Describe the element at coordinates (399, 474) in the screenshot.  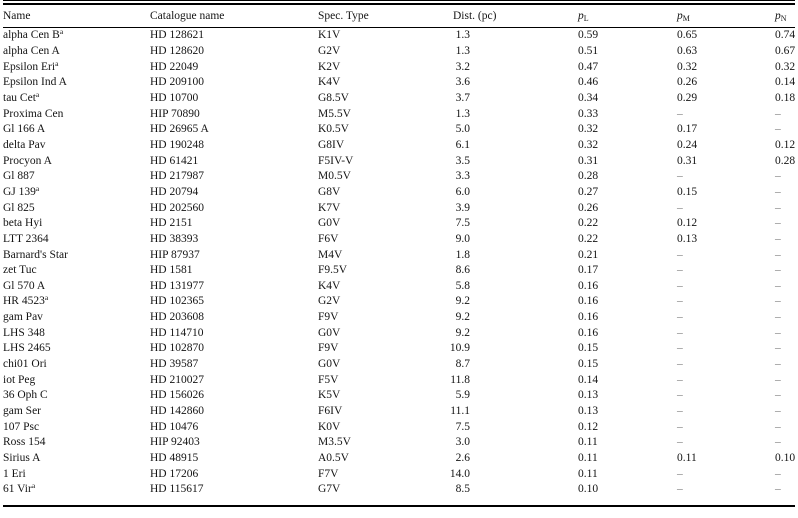
I see `table-row: 1 Eri HD 17206 F7V 14.0 0.11 – –` at that location.